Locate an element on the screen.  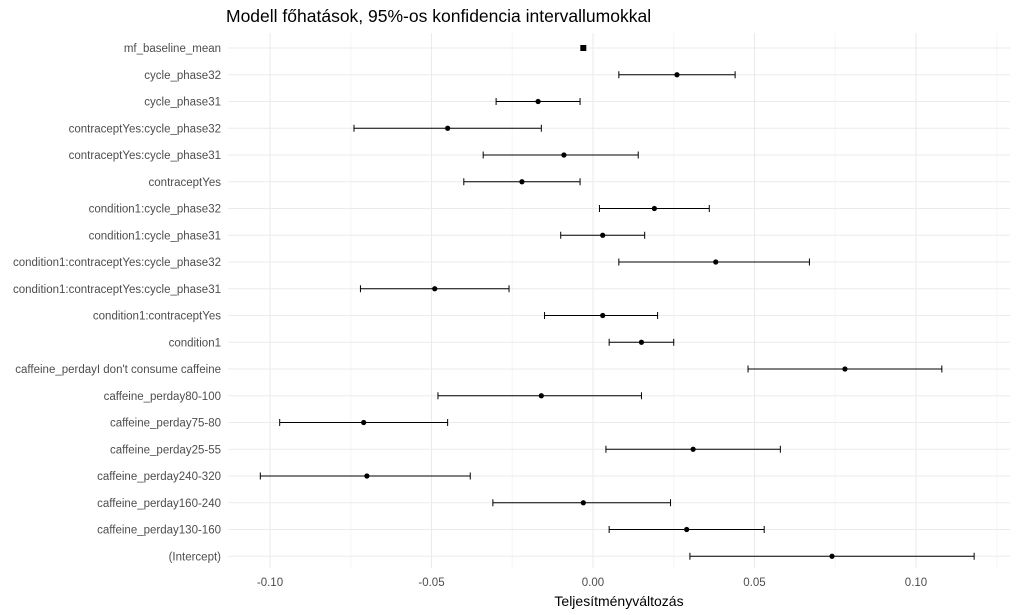
y-tick-label: contraceptYes is located at coordinates (185, 183).